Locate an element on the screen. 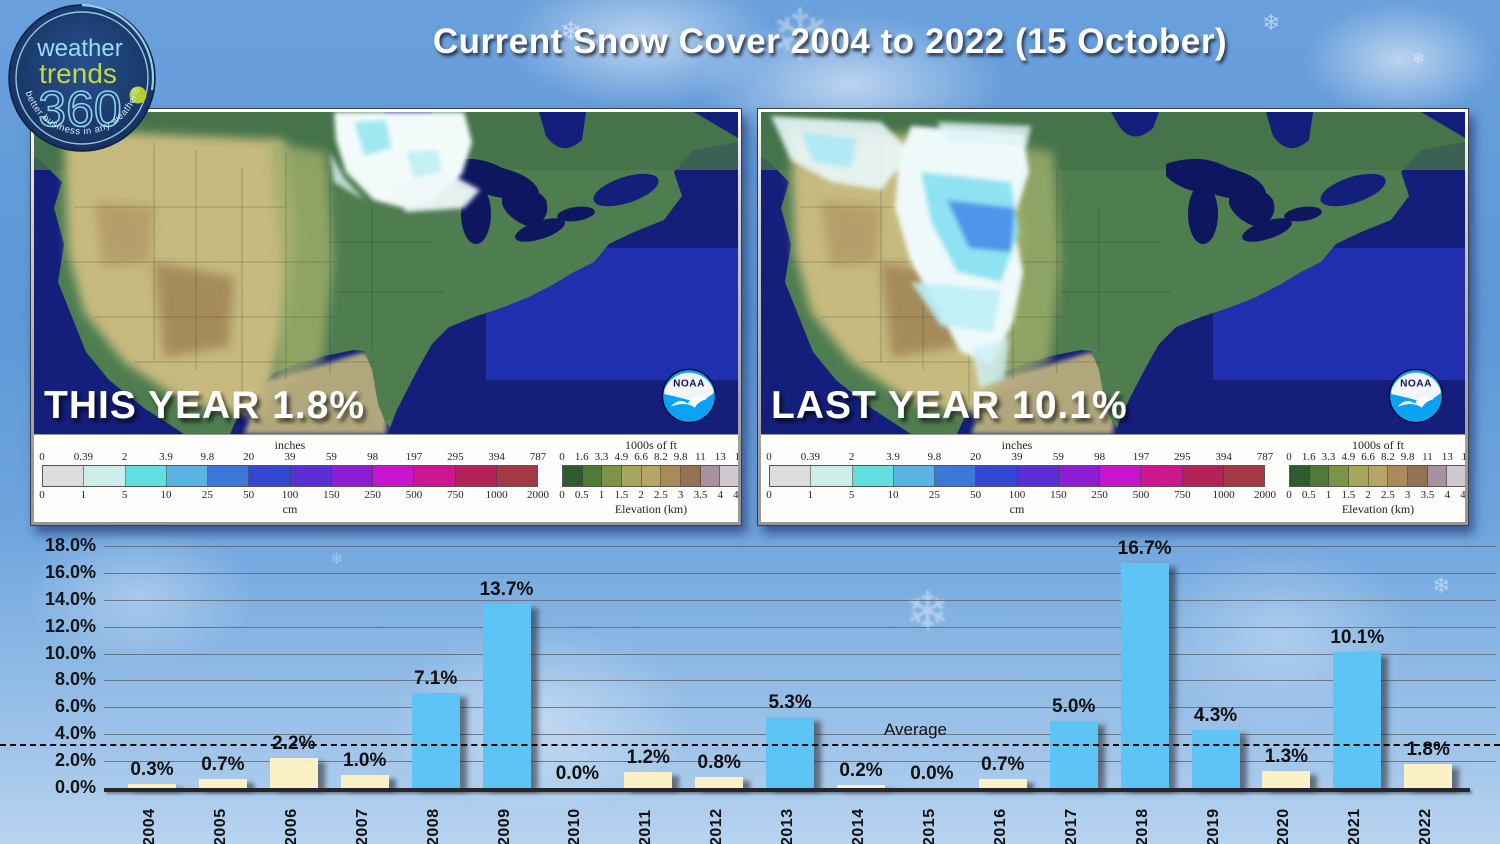  bar-value-label: 10.1% is located at coordinates (1357, 638).